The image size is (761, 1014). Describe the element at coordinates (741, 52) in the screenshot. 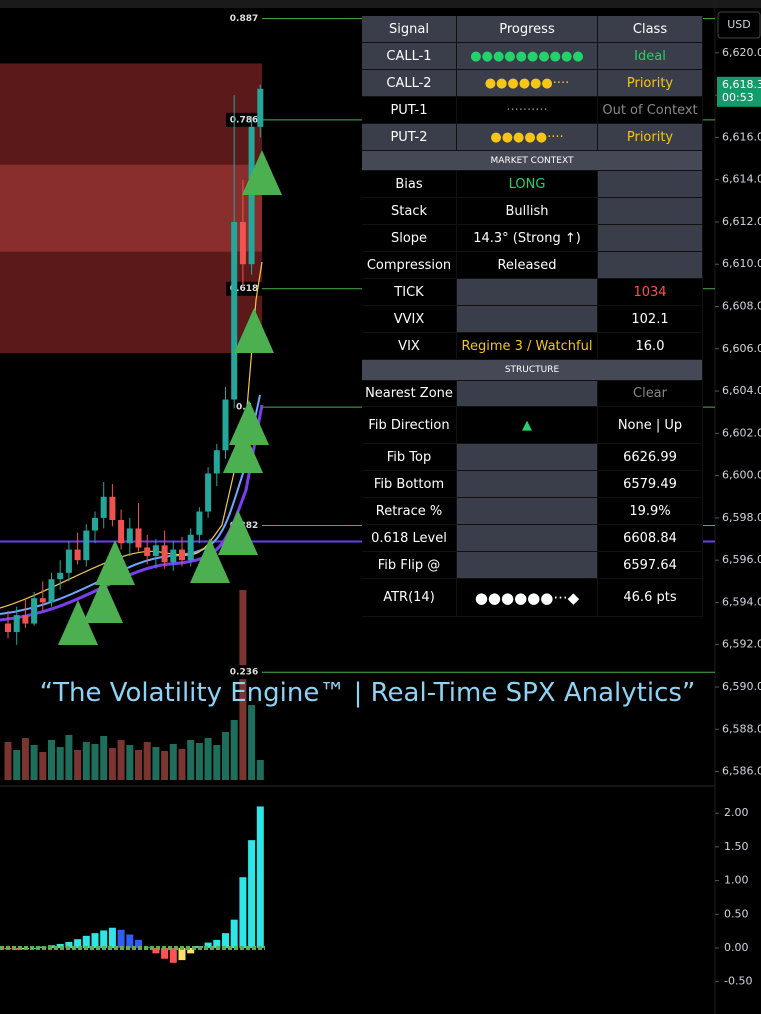

I see `y-tick-label: 6,620.0` at that location.